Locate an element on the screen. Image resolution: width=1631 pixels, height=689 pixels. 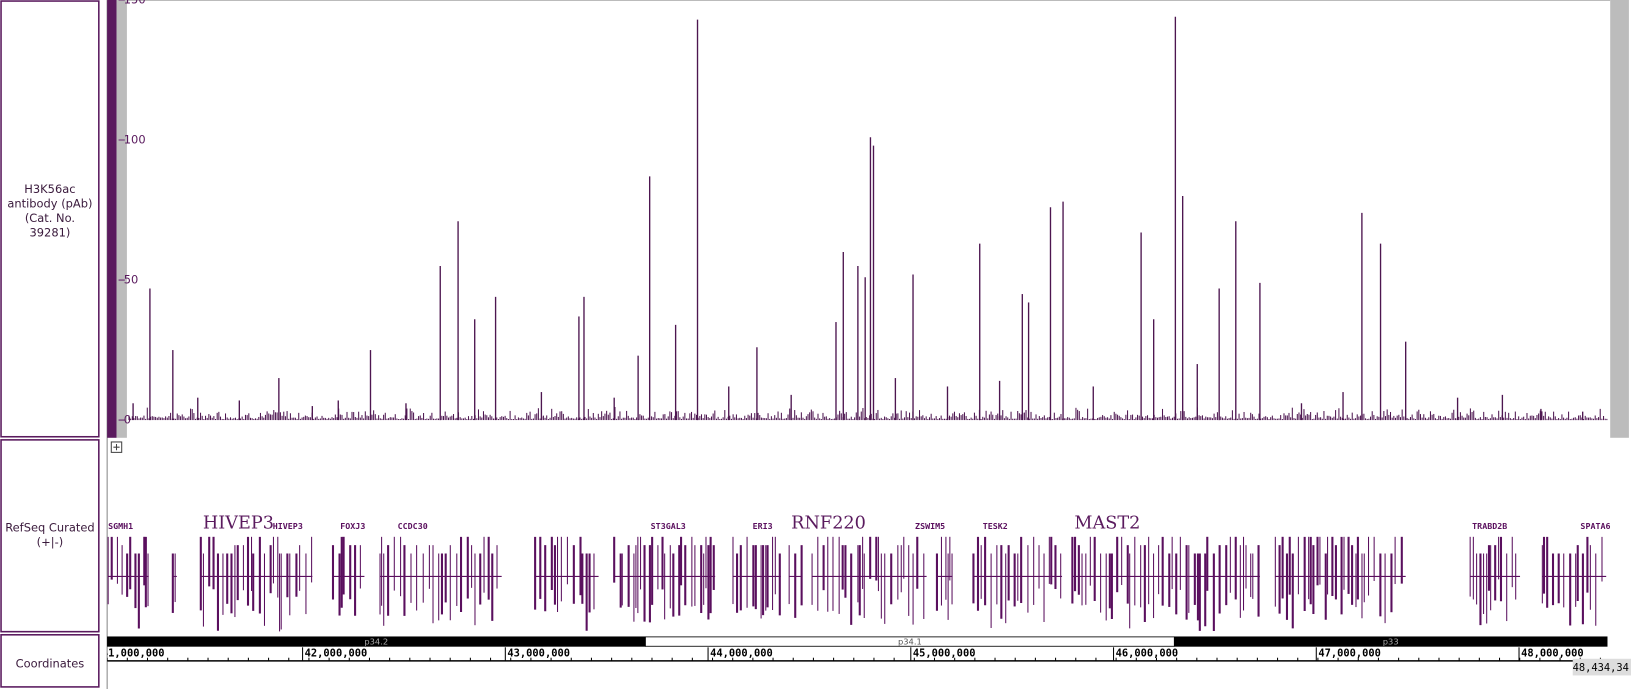
gene-label: ST3GAL3 is located at coordinates (668, 526).